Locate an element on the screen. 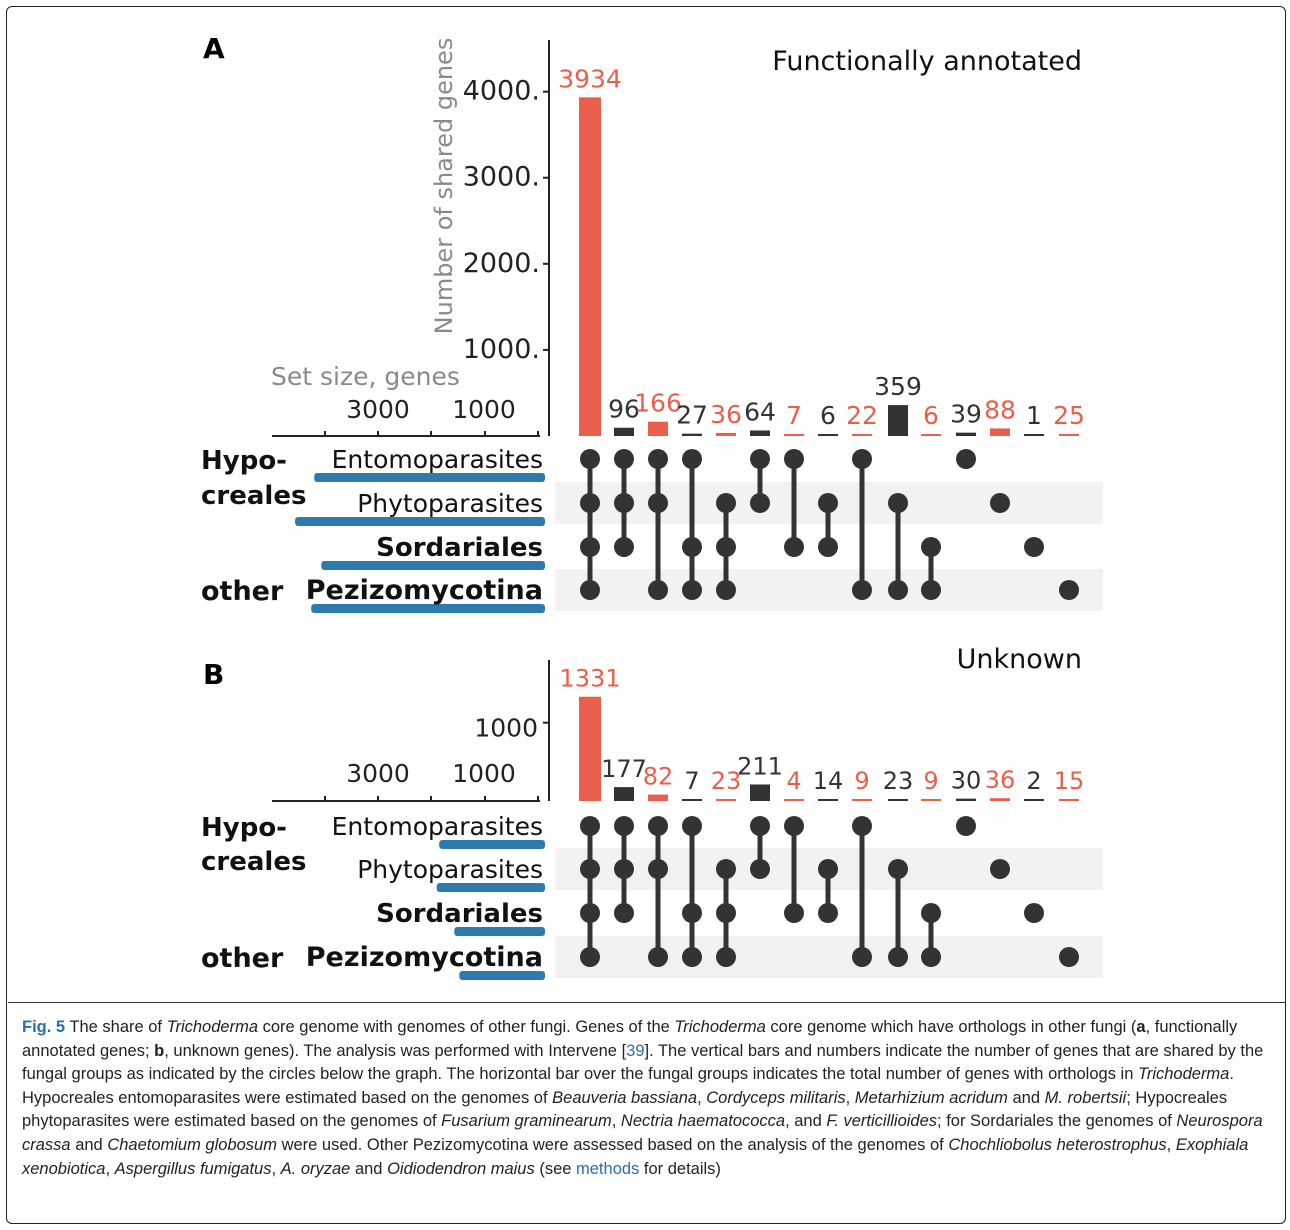 This screenshot has width=1290, height=1230. matrix-row-stripe is located at coordinates (829, 590).